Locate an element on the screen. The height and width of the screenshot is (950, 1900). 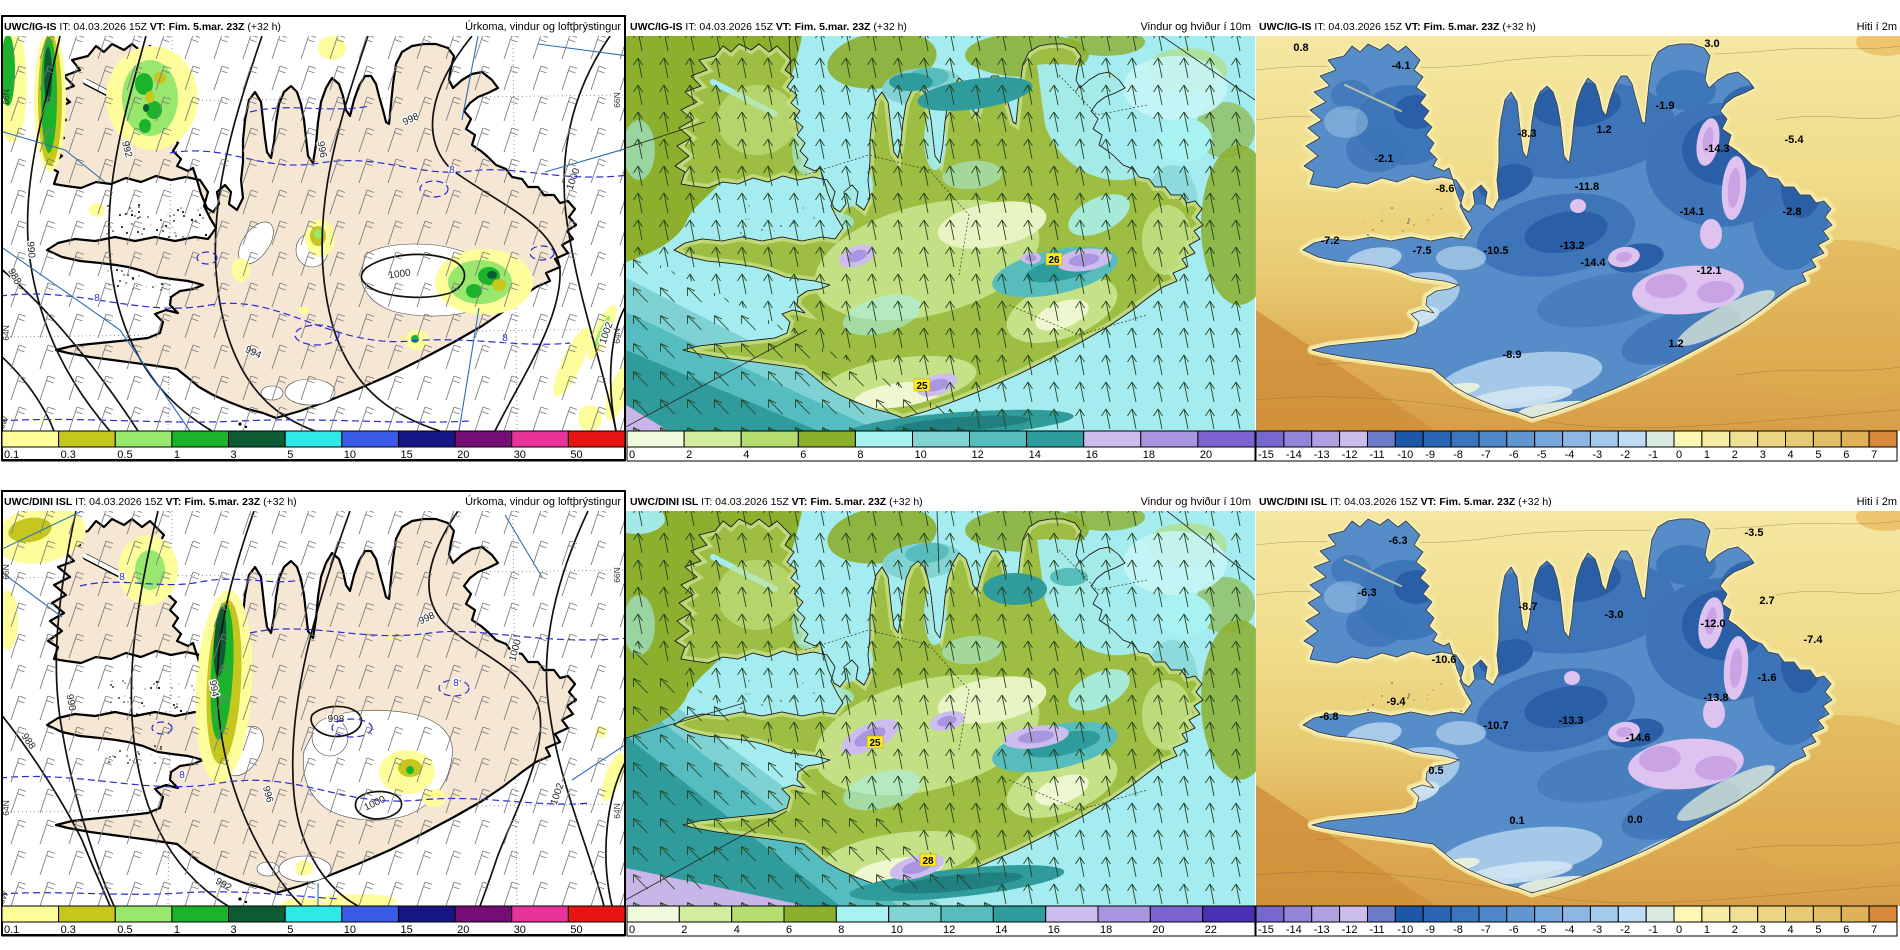
svg-text: -1.9 is located at coordinates (1665, 106).